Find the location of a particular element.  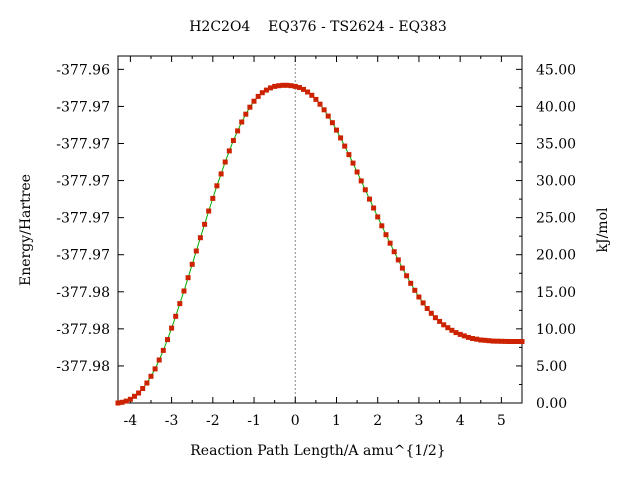

x-axis-label: Reaction Path Length/A amu^{1/2} is located at coordinates (317, 451).